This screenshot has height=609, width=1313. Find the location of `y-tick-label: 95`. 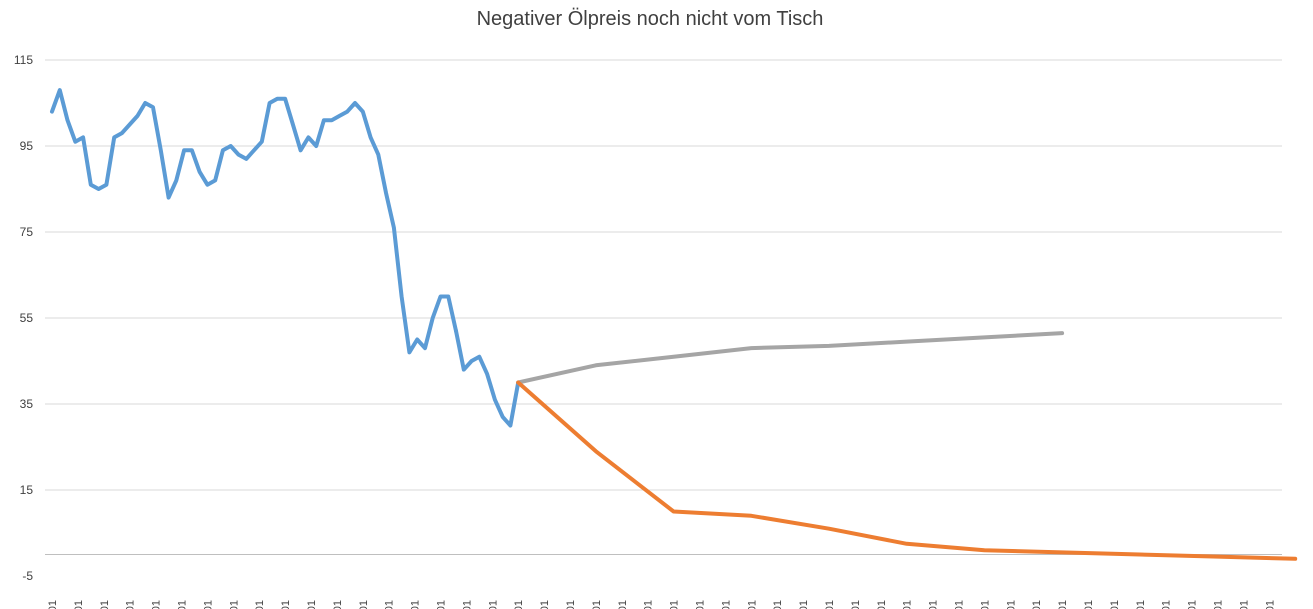

y-tick-label: 95 is located at coordinates (27, 146).